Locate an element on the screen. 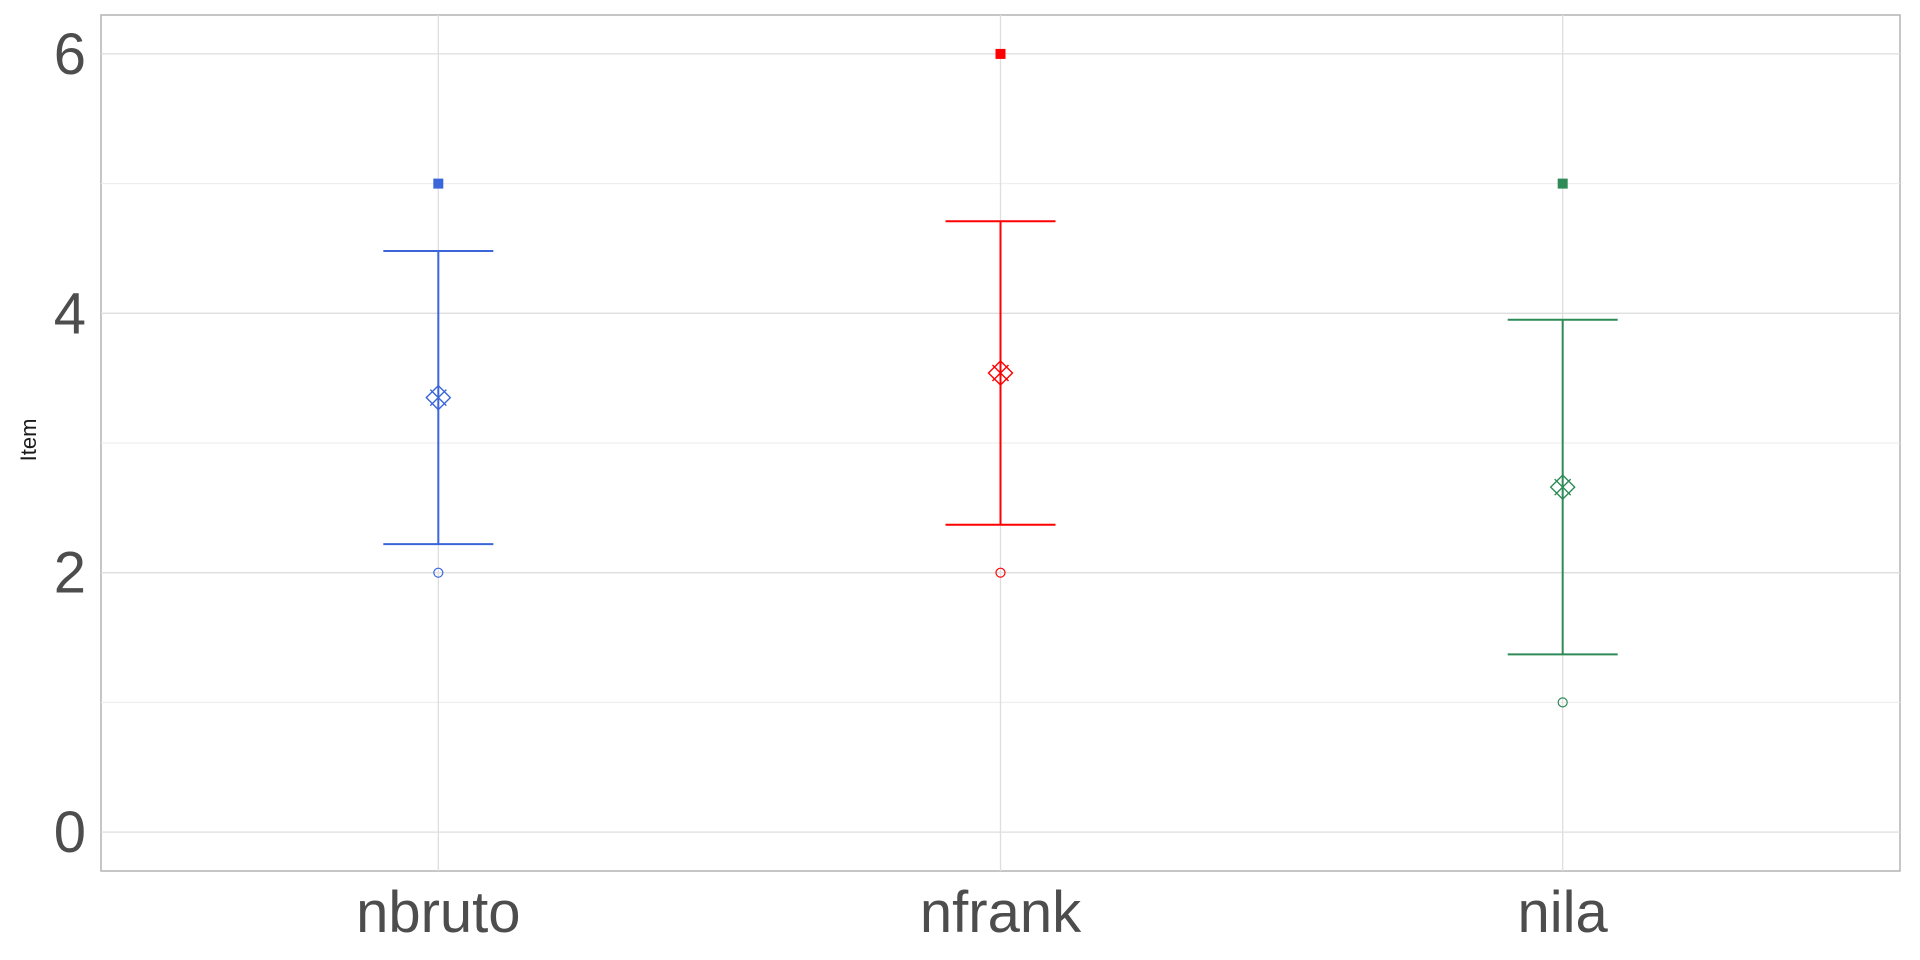 This screenshot has width=1920, height=960. x-tick-label: nfrank is located at coordinates (1001, 912).